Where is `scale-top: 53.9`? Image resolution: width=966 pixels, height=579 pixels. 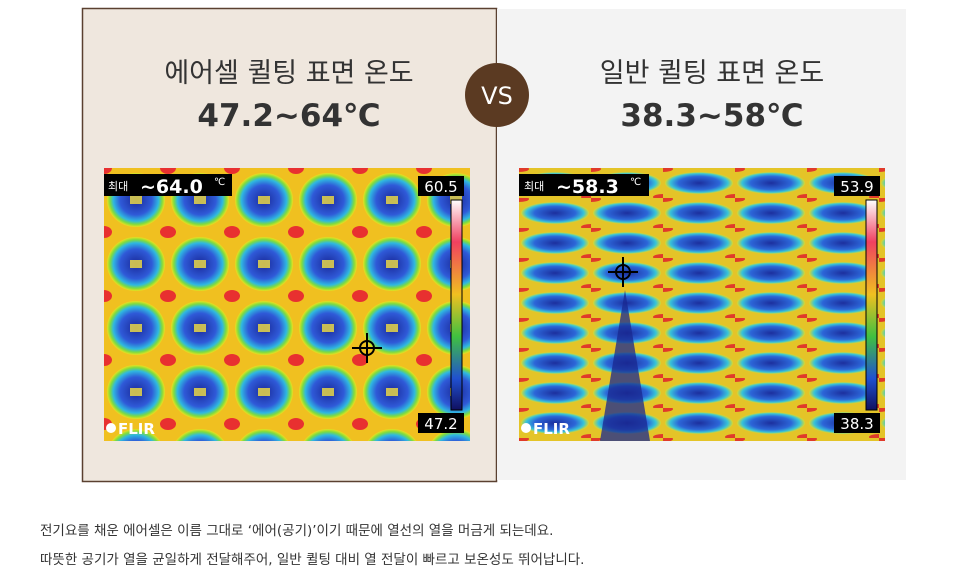 scale-top: 53.9 is located at coordinates (856, 187).